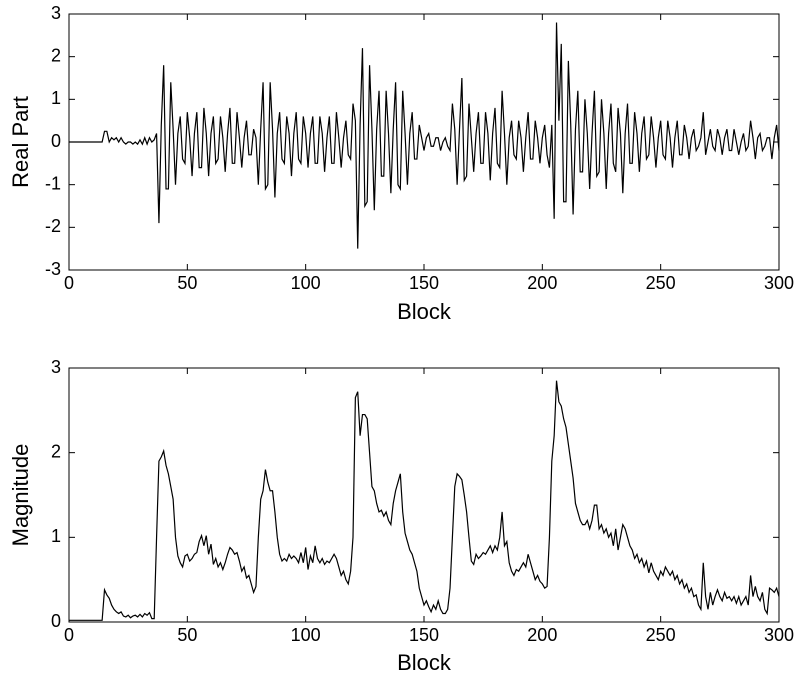  What do you see at coordinates (20, 495) in the screenshot?
I see `y-axis-label: Magnitude` at bounding box center [20, 495].